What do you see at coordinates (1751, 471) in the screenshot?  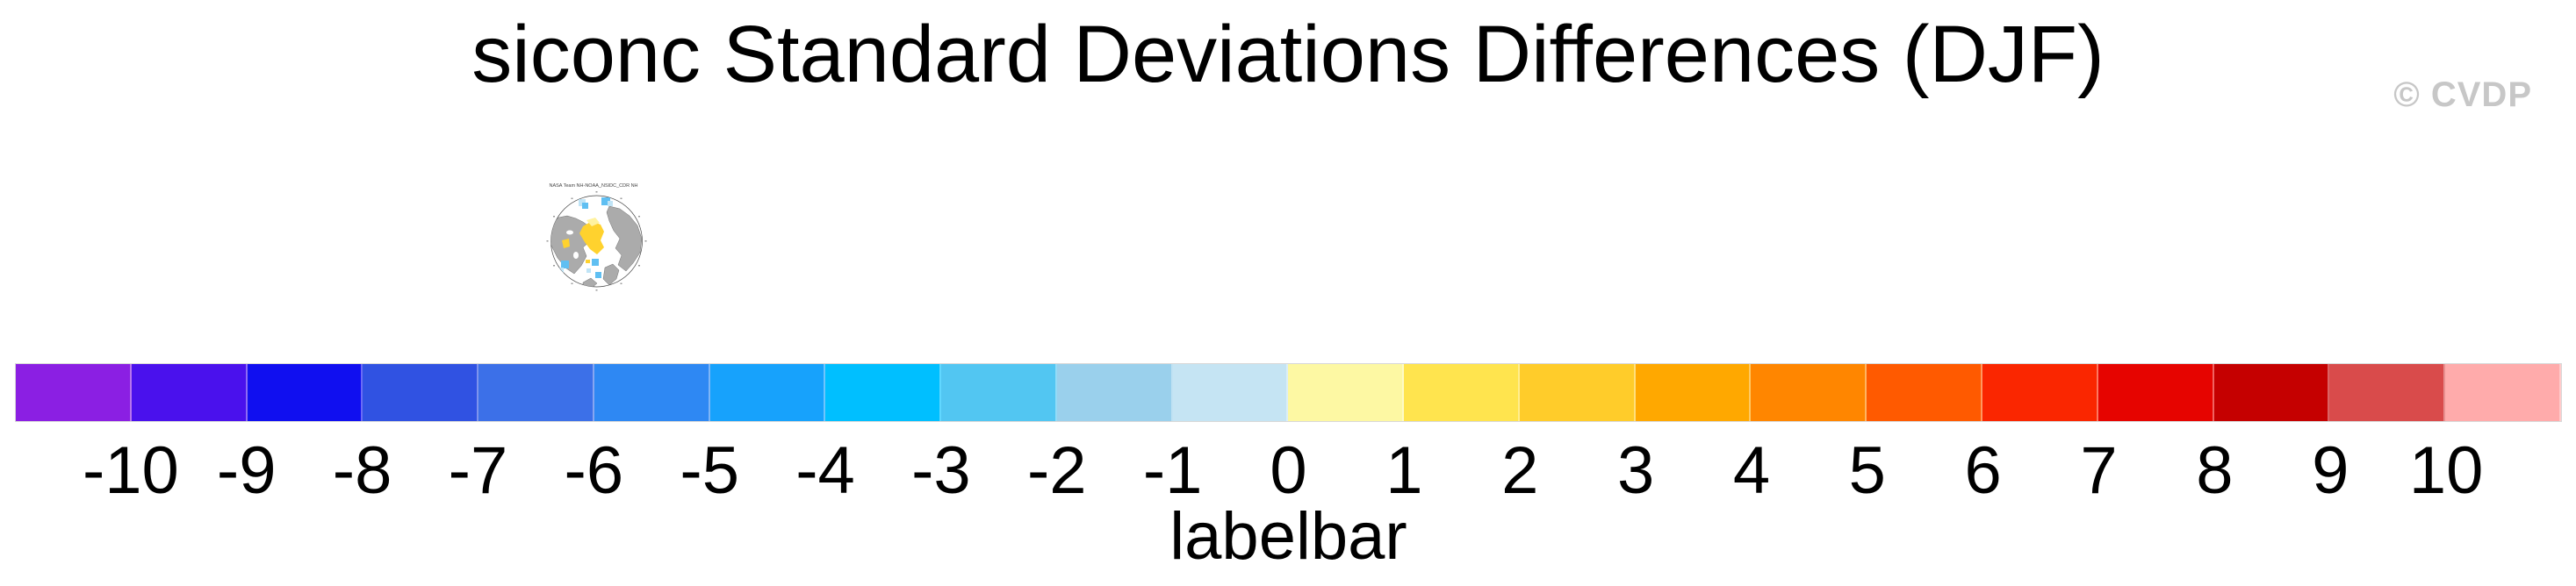 I see `colorbar-tick-label: 4` at bounding box center [1751, 471].